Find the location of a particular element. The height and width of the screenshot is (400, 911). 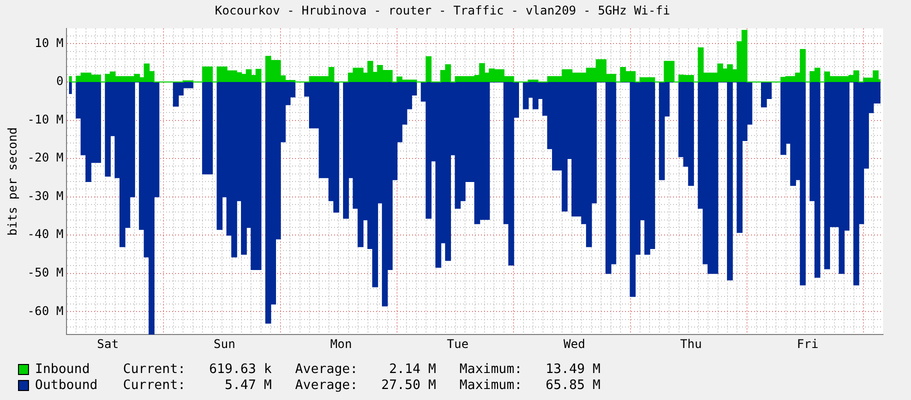

x-tick-label: Sun is located at coordinates (225, 343).